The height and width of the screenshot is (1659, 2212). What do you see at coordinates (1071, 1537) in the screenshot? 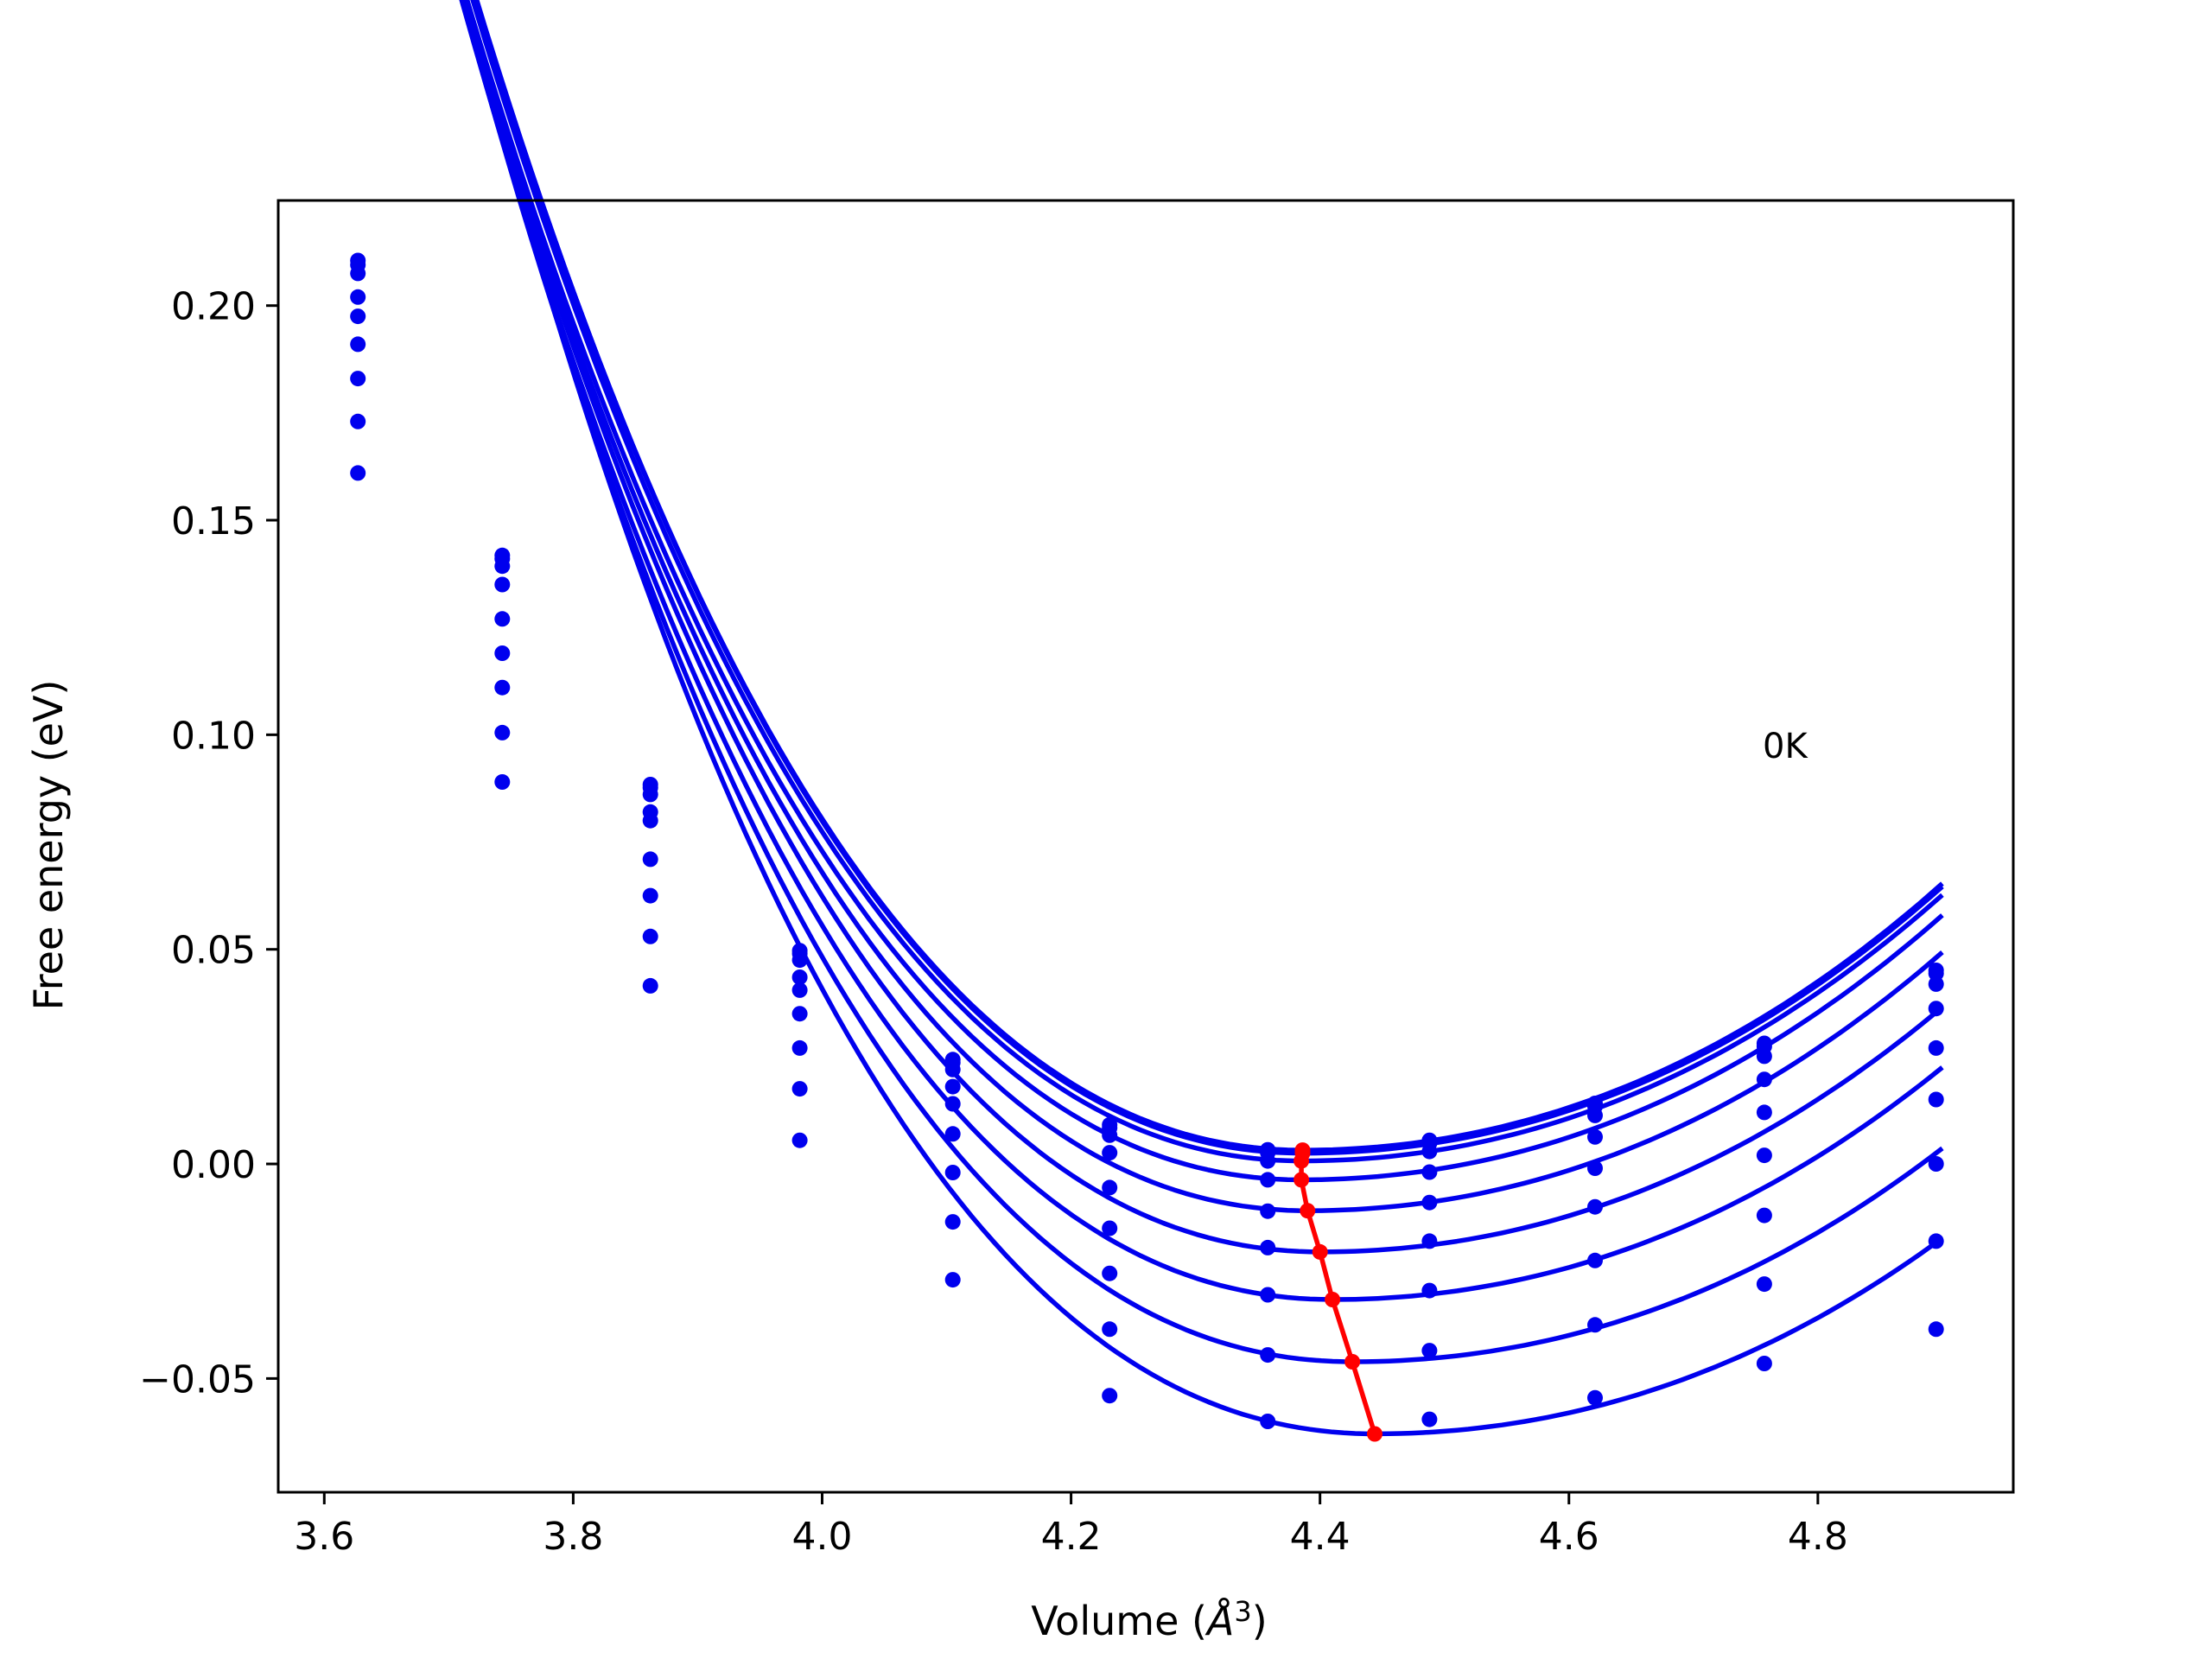
I see `x-tick-label: 4.2` at bounding box center [1071, 1537].